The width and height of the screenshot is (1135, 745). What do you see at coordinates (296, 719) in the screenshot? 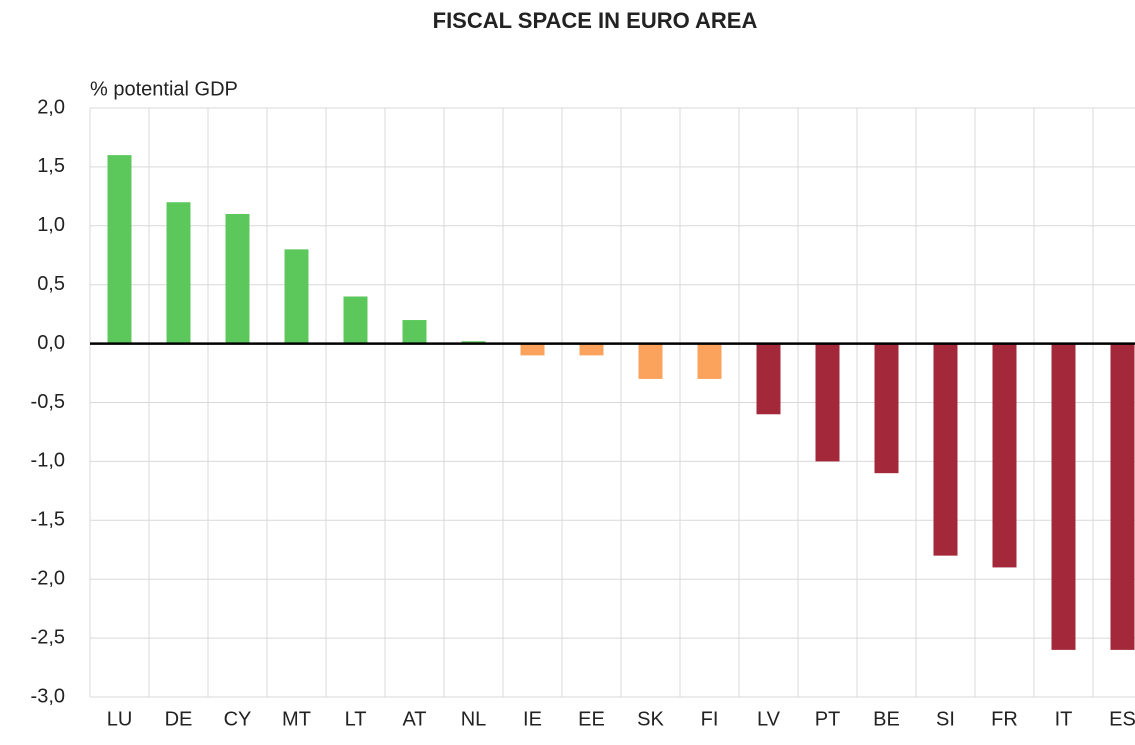
I see `x-tick-label: MT` at bounding box center [296, 719].